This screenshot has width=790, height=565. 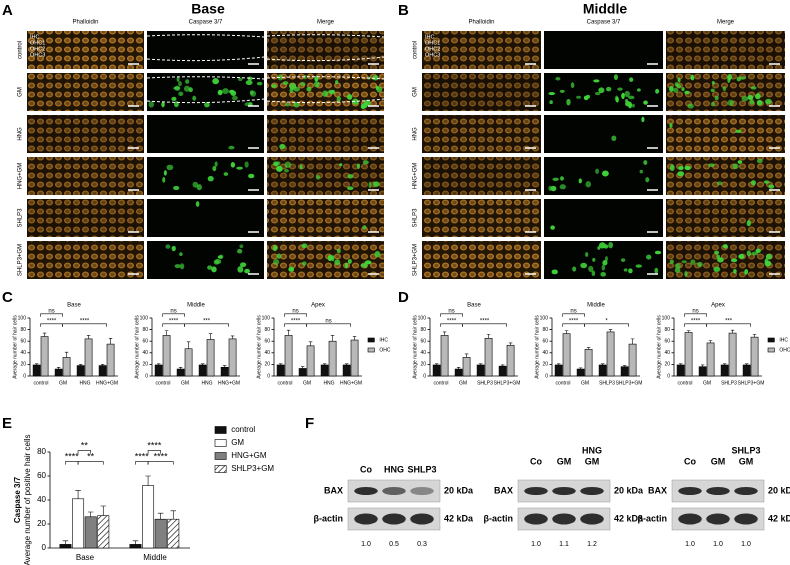 What do you see at coordinates (729, 383) in the screenshot?
I see `x-tick-label: SHLP3` at bounding box center [729, 383].